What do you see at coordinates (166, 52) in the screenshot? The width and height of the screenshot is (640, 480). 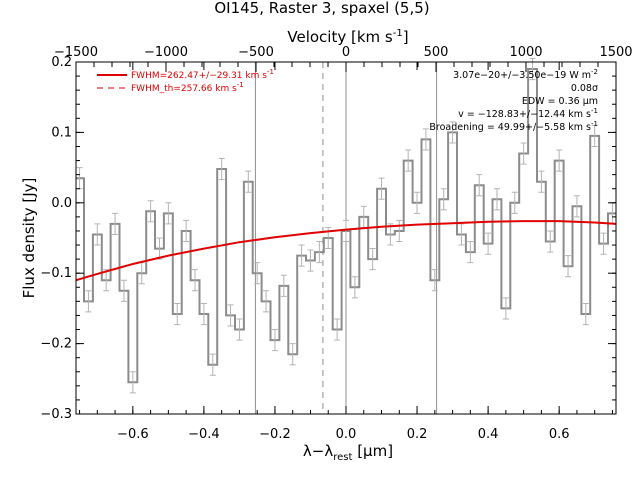 I see `top-tick-label-1: −1000` at bounding box center [166, 52].